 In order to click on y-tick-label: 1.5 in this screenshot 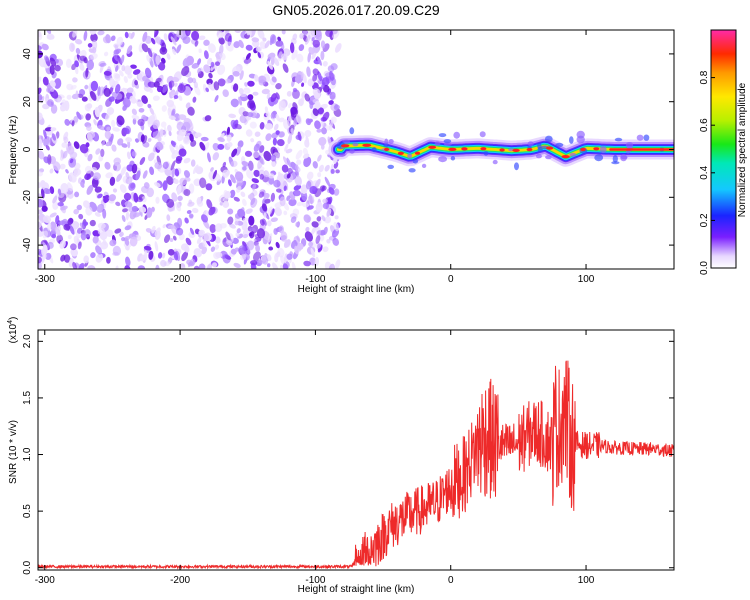, I will do `click(27, 398)`.